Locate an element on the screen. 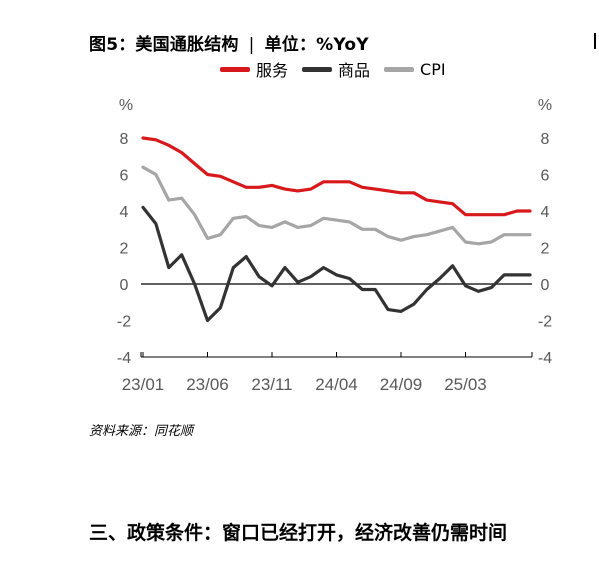 The width and height of the screenshot is (599, 583). legend-label-services: 服务 is located at coordinates (272, 70).